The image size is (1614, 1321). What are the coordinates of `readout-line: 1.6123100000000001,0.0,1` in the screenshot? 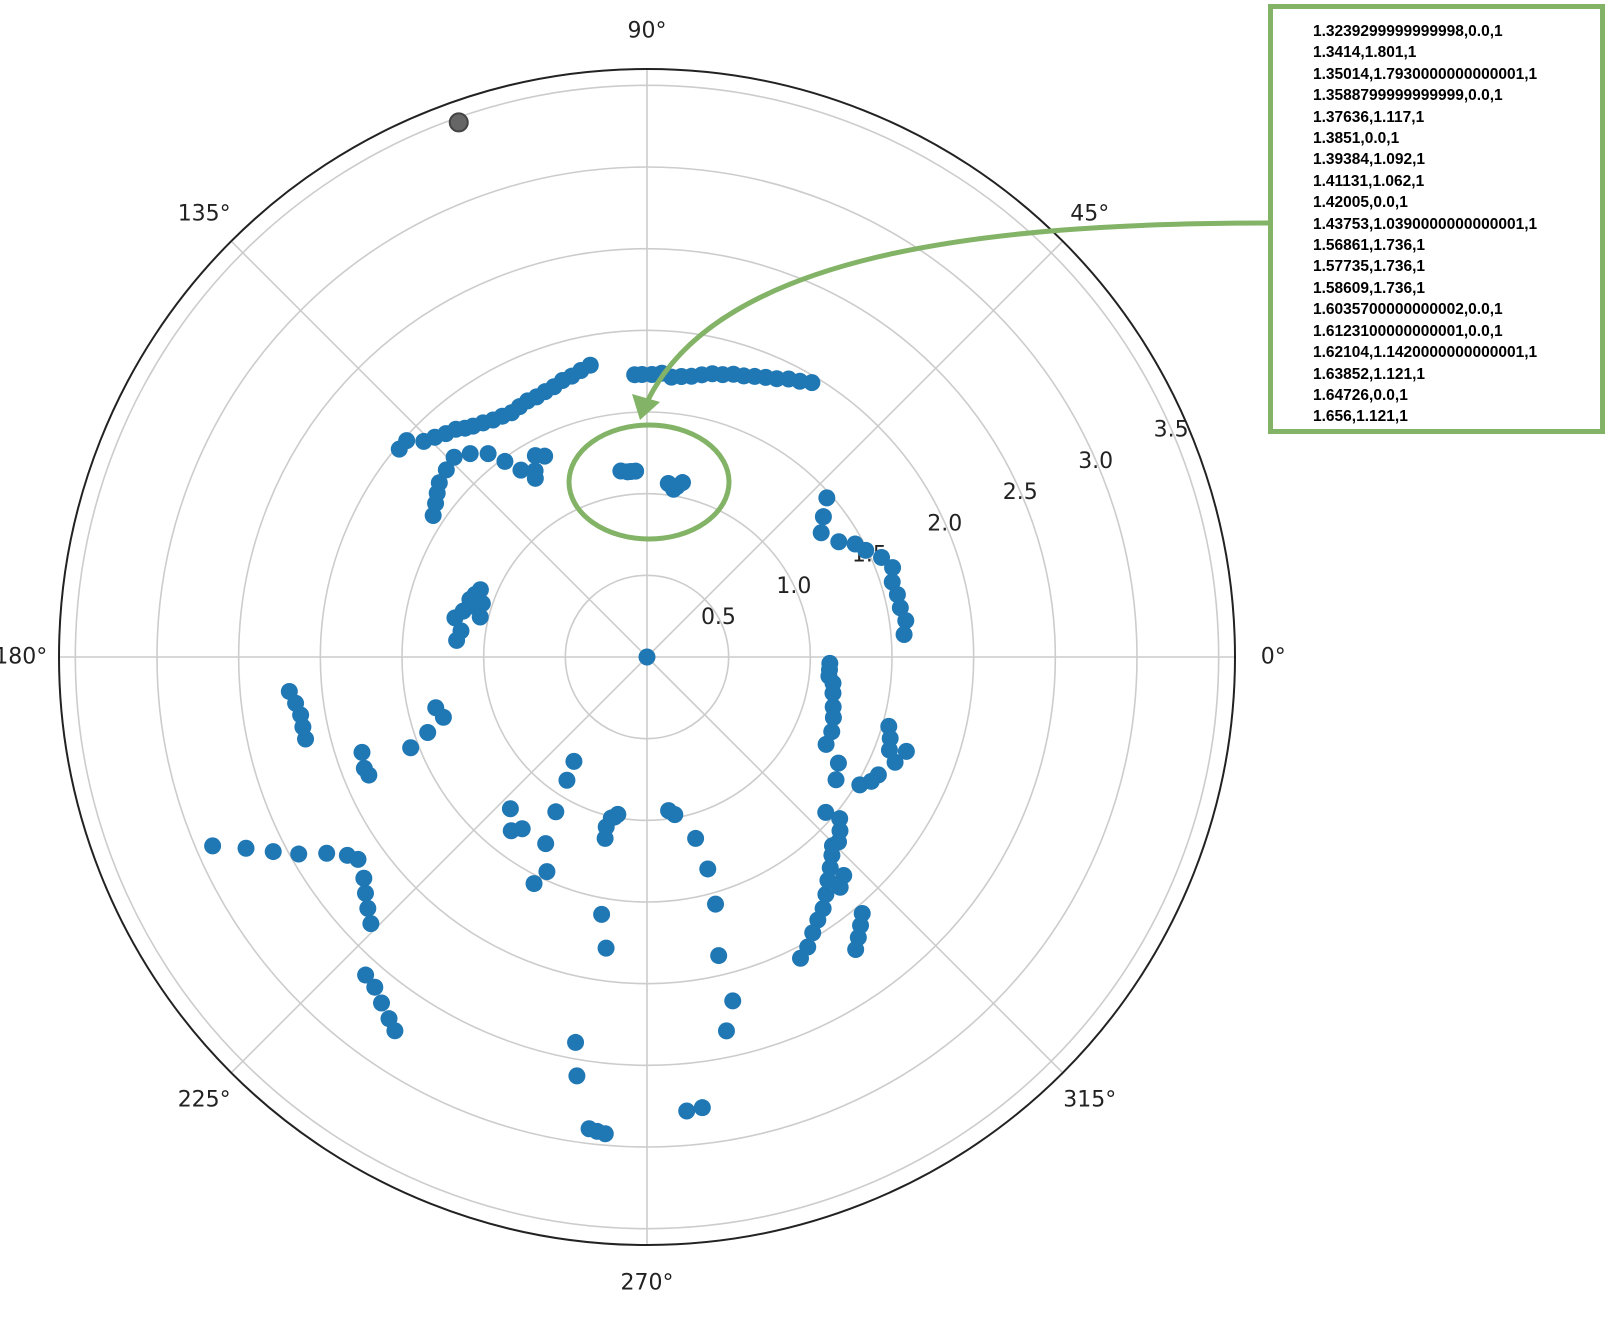 It's located at (1408, 331).